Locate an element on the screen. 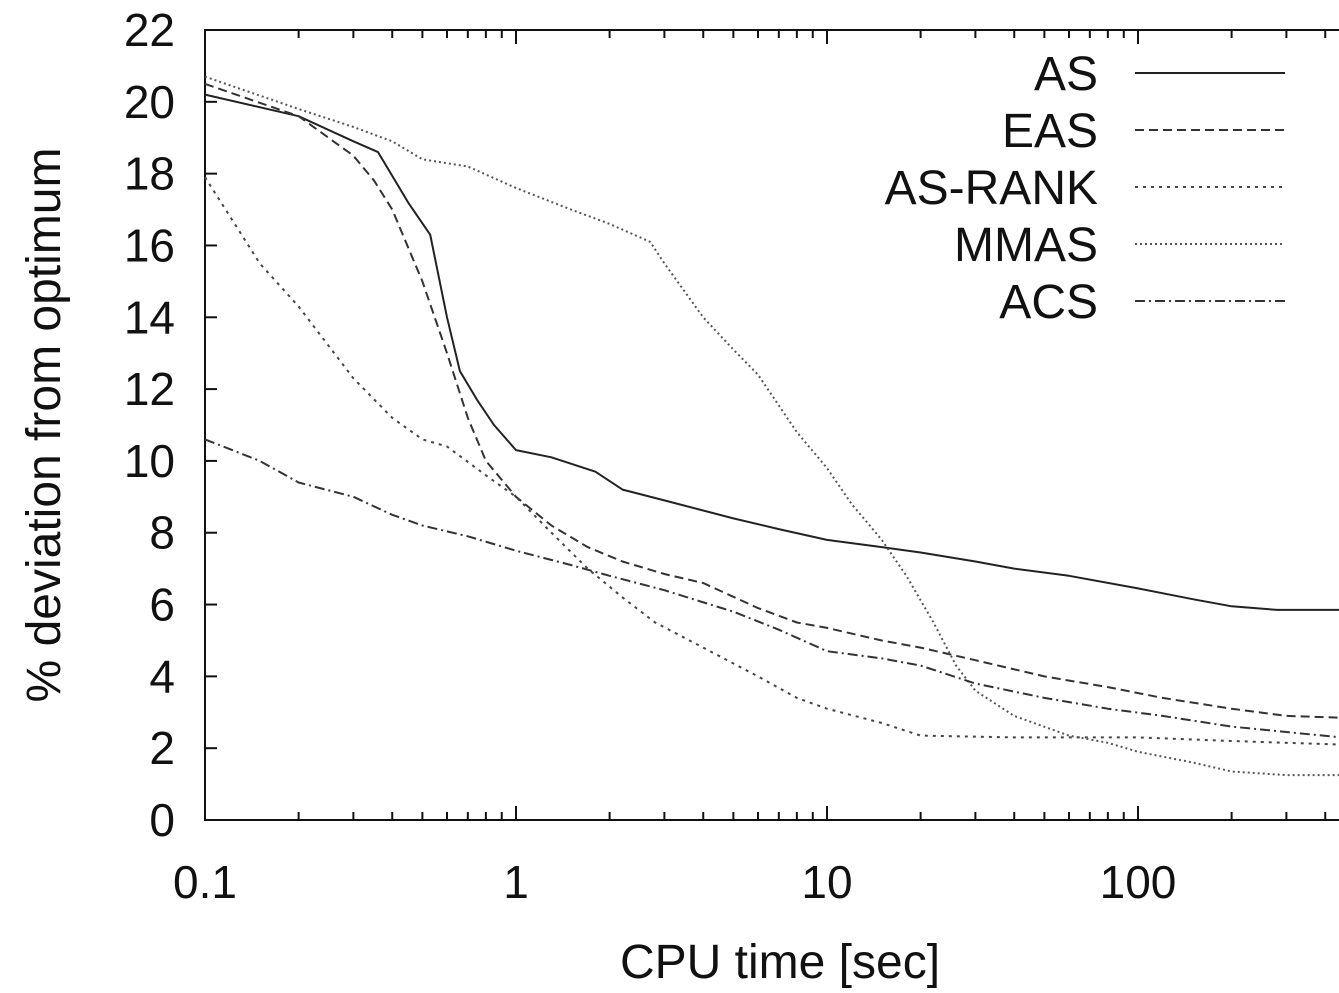 Image resolution: width=1339 pixels, height=993 pixels. y-tick-label: 2 is located at coordinates (162, 748).